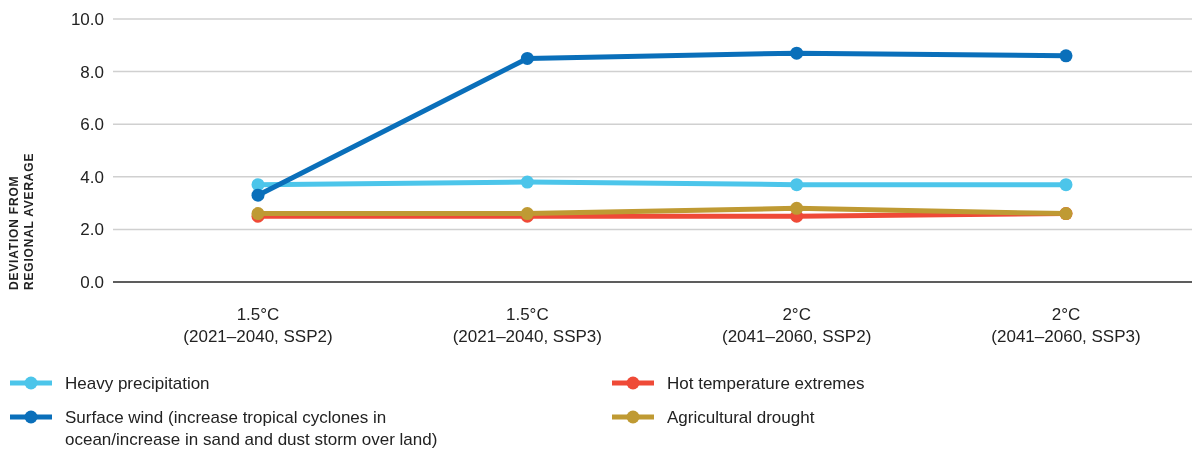 The image size is (1192, 450). What do you see at coordinates (527, 325) in the screenshot?
I see `x-tick-label: 1.5°C (2021–2040, SSP3)` at bounding box center [527, 325].